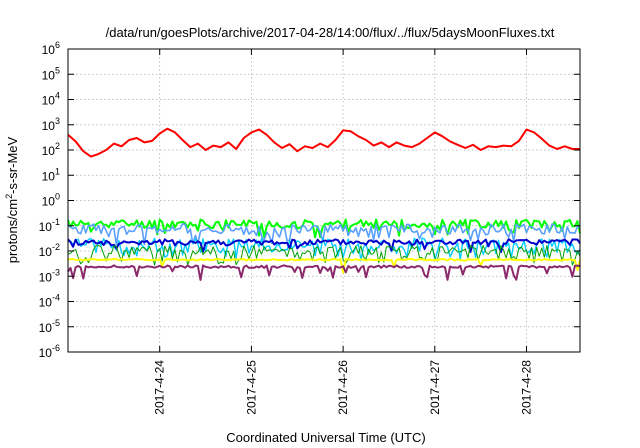 The height and width of the screenshot is (448, 640). I want to click on y-tick-label: 10⁶, so click(51, 48).